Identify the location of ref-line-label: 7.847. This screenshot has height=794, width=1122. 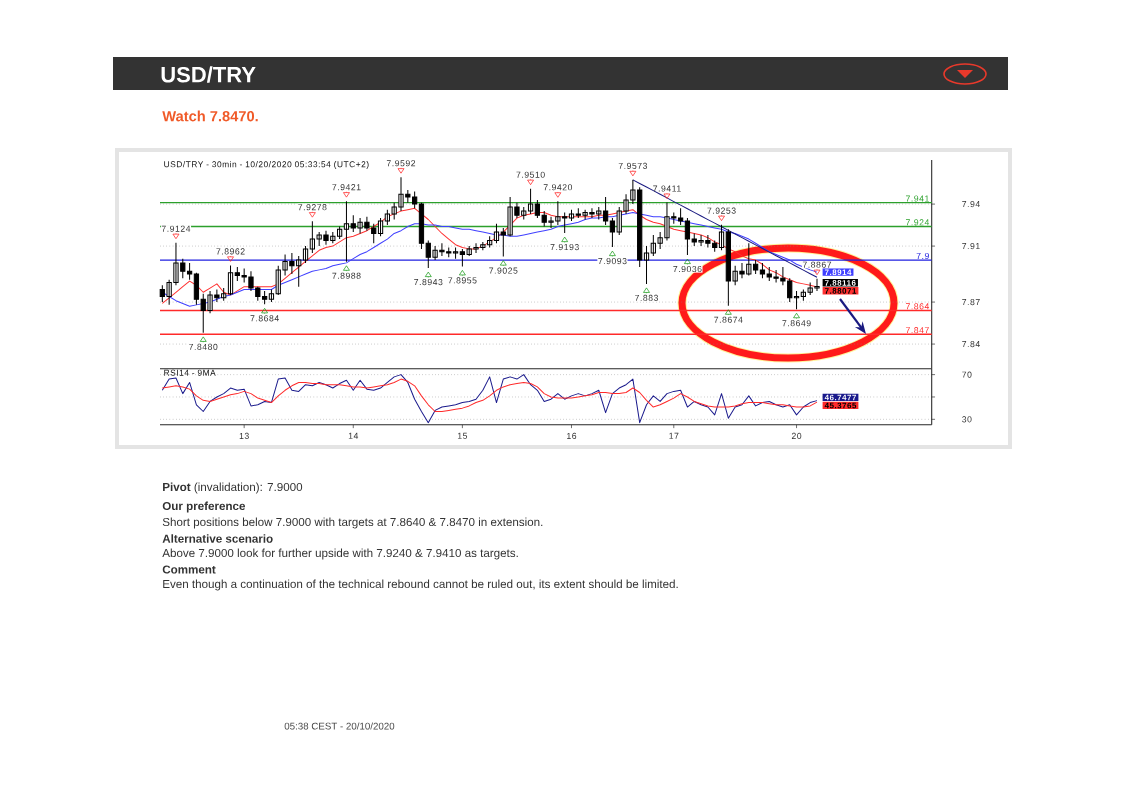
(917, 330).